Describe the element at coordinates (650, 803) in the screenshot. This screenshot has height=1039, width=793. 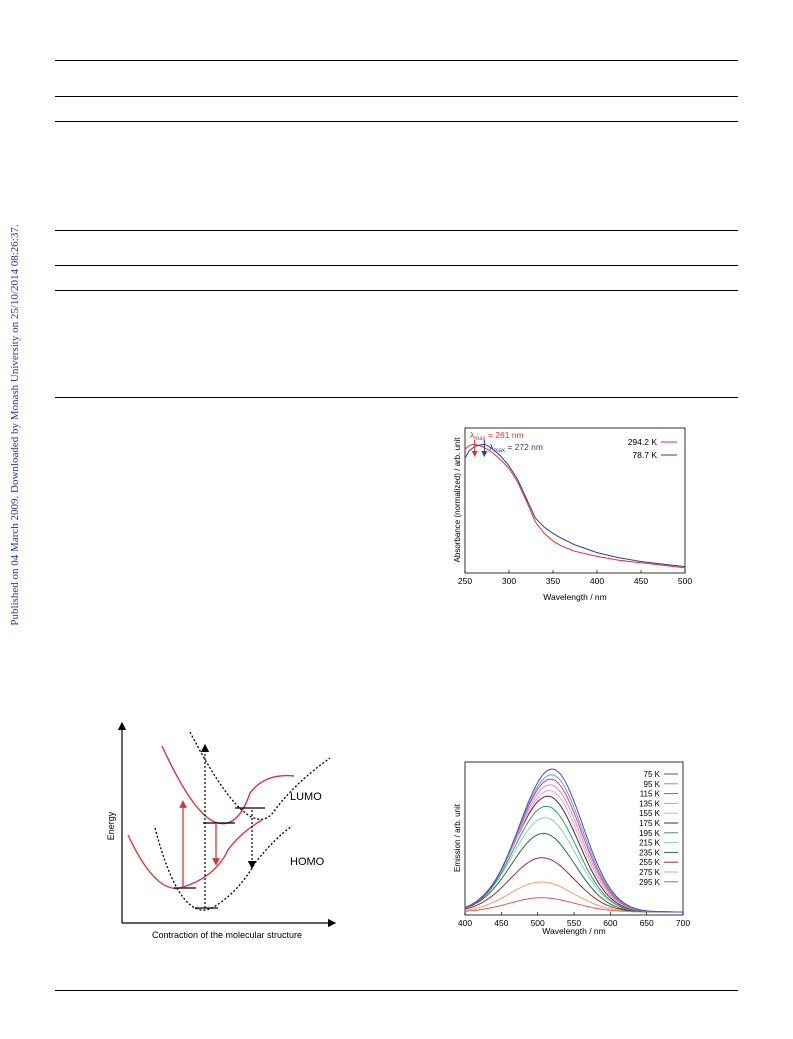
I see `legend-entry: 135 K` at that location.